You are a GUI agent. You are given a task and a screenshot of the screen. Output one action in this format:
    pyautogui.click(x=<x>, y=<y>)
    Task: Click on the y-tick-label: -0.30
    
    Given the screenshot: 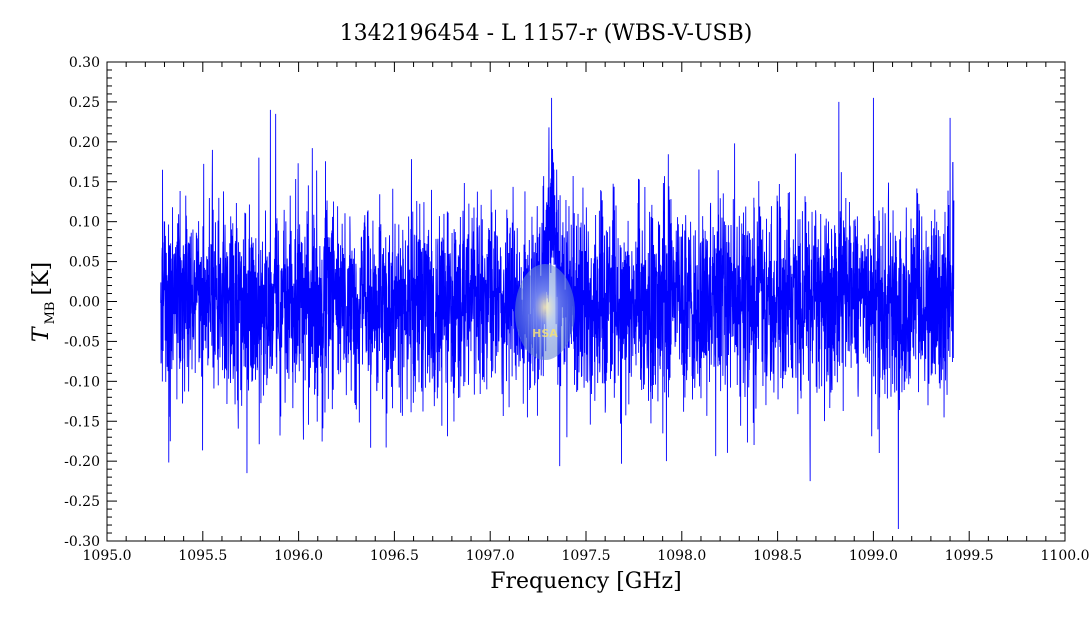 What is the action you would take?
    pyautogui.click(x=82, y=542)
    